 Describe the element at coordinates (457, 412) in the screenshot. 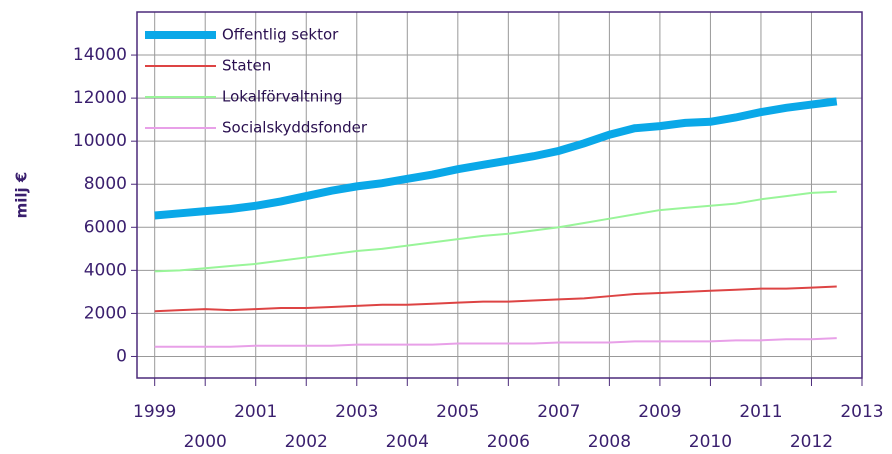

I see `x-tick-label: 2005` at that location.